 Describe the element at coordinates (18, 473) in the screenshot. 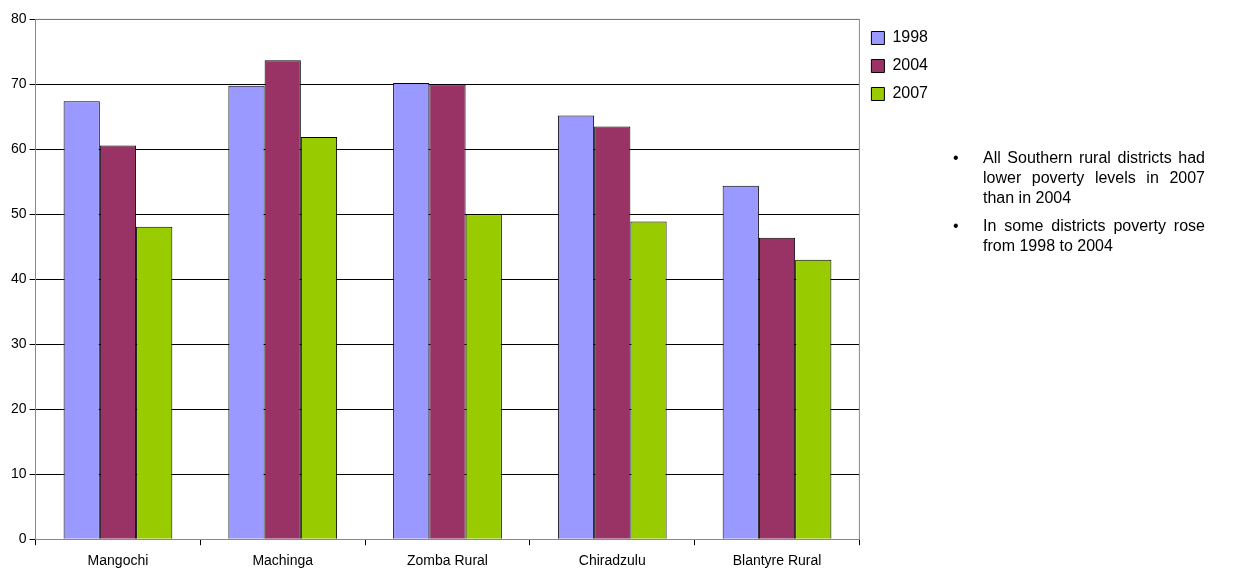

I see `y-tick-label: 10` at that location.